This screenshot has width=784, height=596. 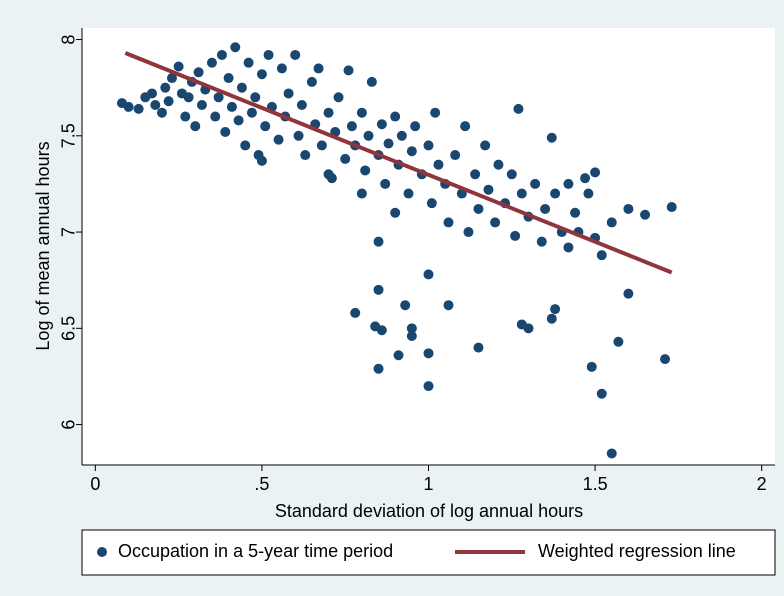 I want to click on legend-swatch, so click(x=102, y=552).